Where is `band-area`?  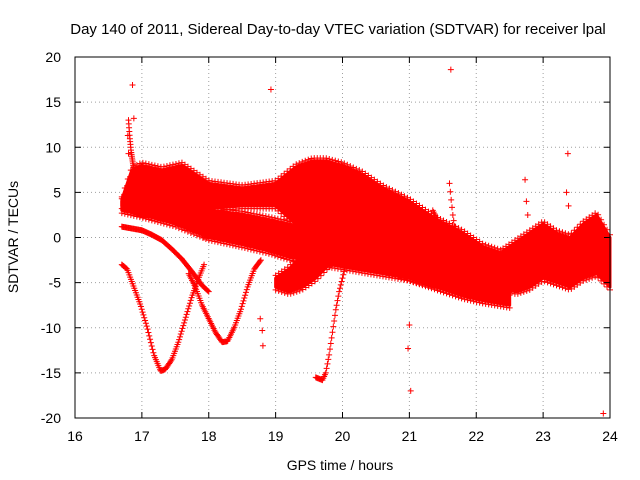 band-area is located at coordinates (556, 253).